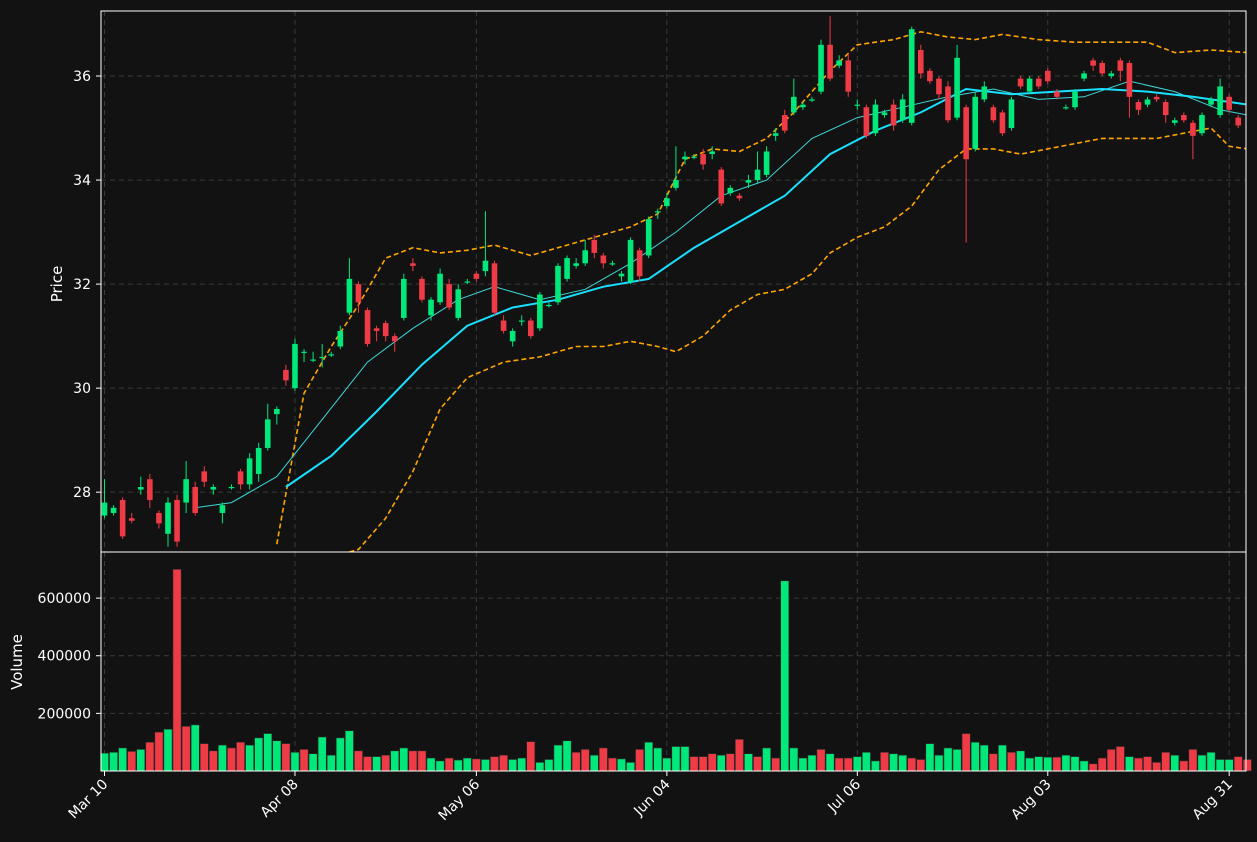  I want to click on volume-tick-label: 400000, so click(64, 657).